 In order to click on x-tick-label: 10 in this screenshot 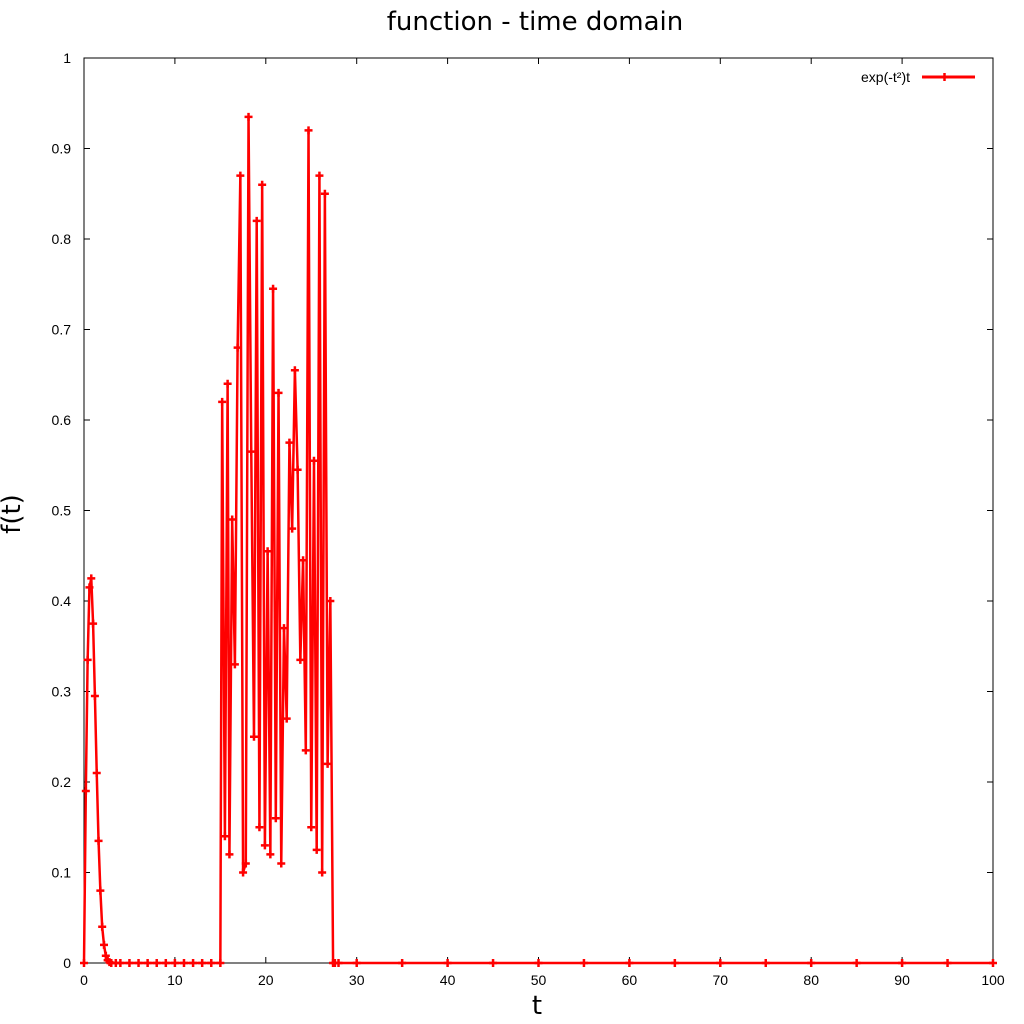, I will do `click(175, 980)`.